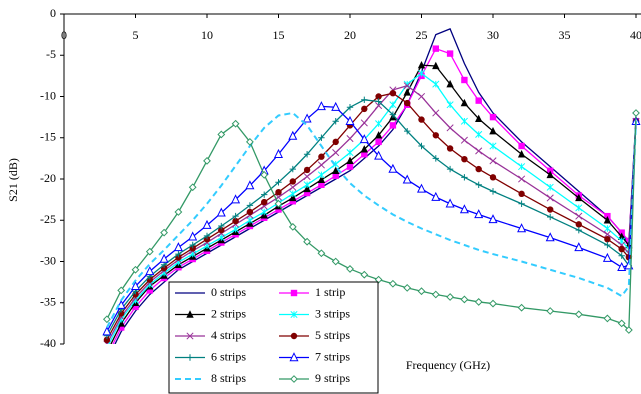  Describe the element at coordinates (228, 292) in the screenshot. I see `legend-label: 0 strips` at that location.